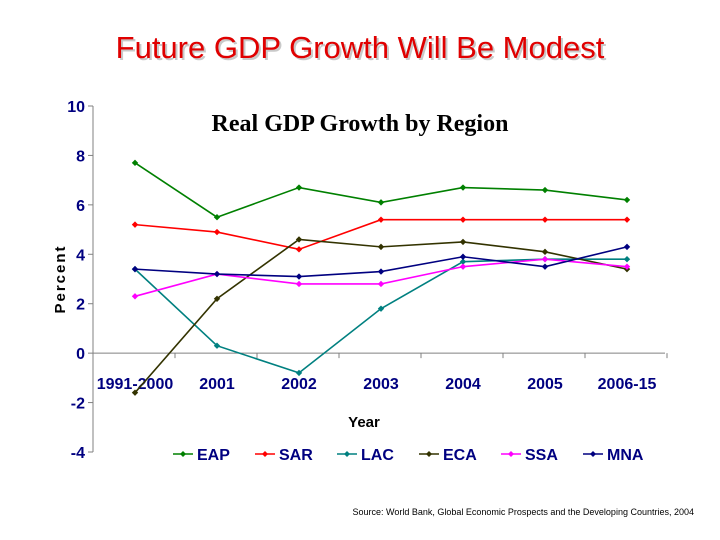 This screenshot has height=540, width=720. What do you see at coordinates (265, 454) in the screenshot?
I see `legend-marker-sar` at bounding box center [265, 454].